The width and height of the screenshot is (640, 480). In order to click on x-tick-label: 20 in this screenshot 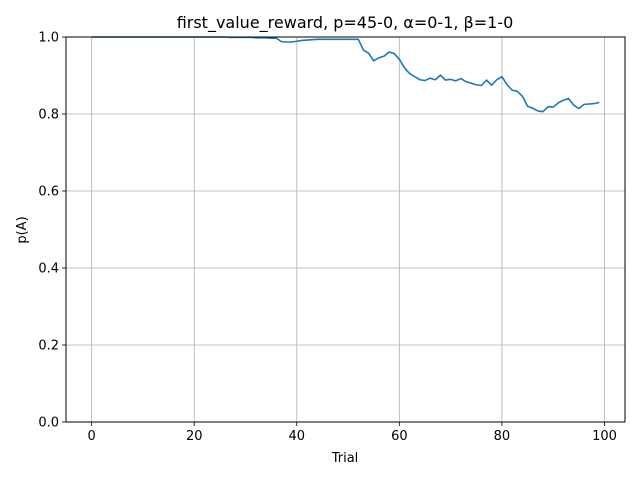, I will do `click(194, 436)`.